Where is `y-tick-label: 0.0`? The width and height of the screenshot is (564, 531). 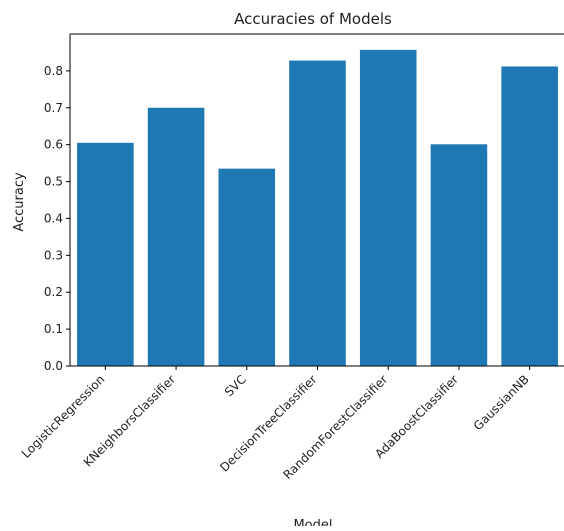 y-tick-label: 0.0 is located at coordinates (53, 366).